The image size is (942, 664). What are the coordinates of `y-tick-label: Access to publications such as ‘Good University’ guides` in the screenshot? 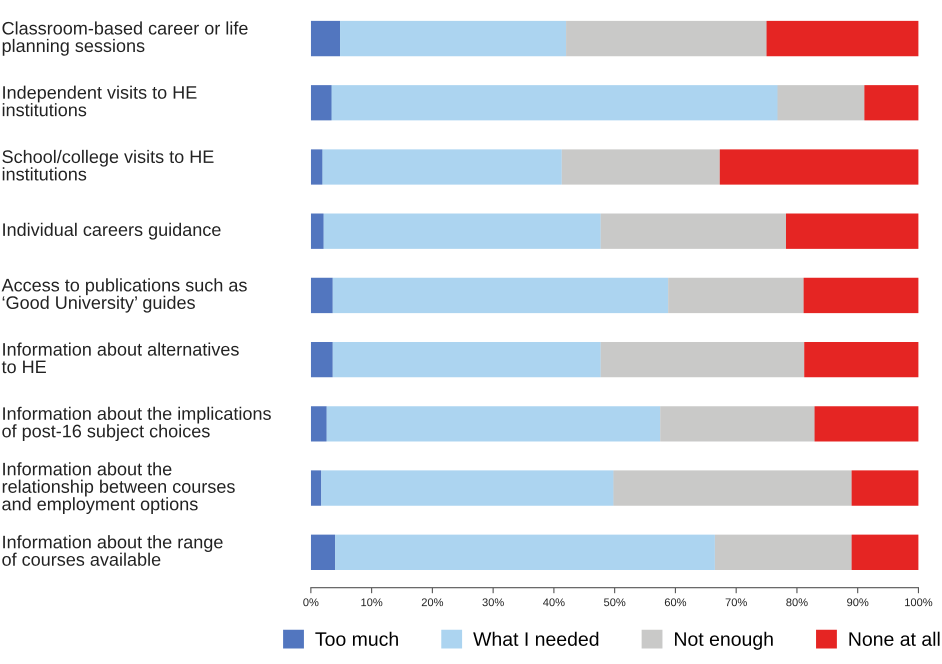 It's located at (124, 295).